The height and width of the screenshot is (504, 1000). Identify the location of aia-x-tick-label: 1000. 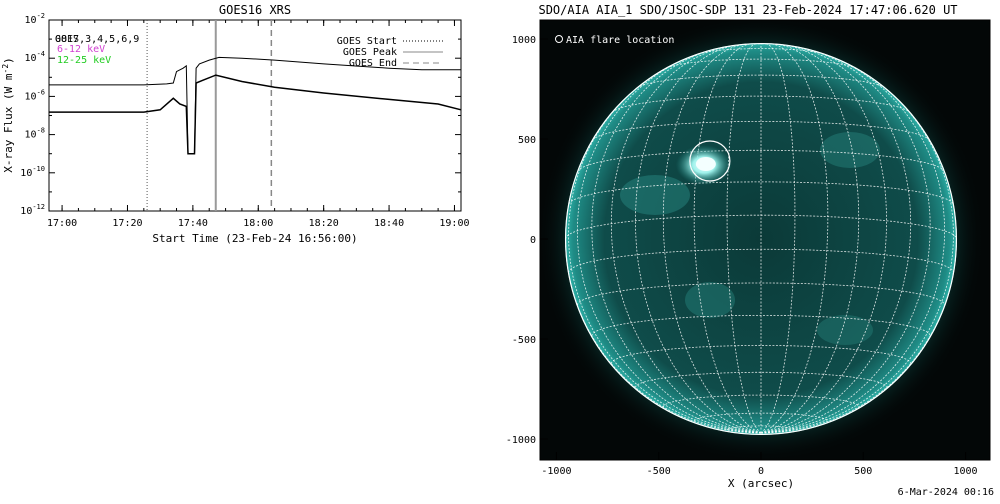
(965, 471).